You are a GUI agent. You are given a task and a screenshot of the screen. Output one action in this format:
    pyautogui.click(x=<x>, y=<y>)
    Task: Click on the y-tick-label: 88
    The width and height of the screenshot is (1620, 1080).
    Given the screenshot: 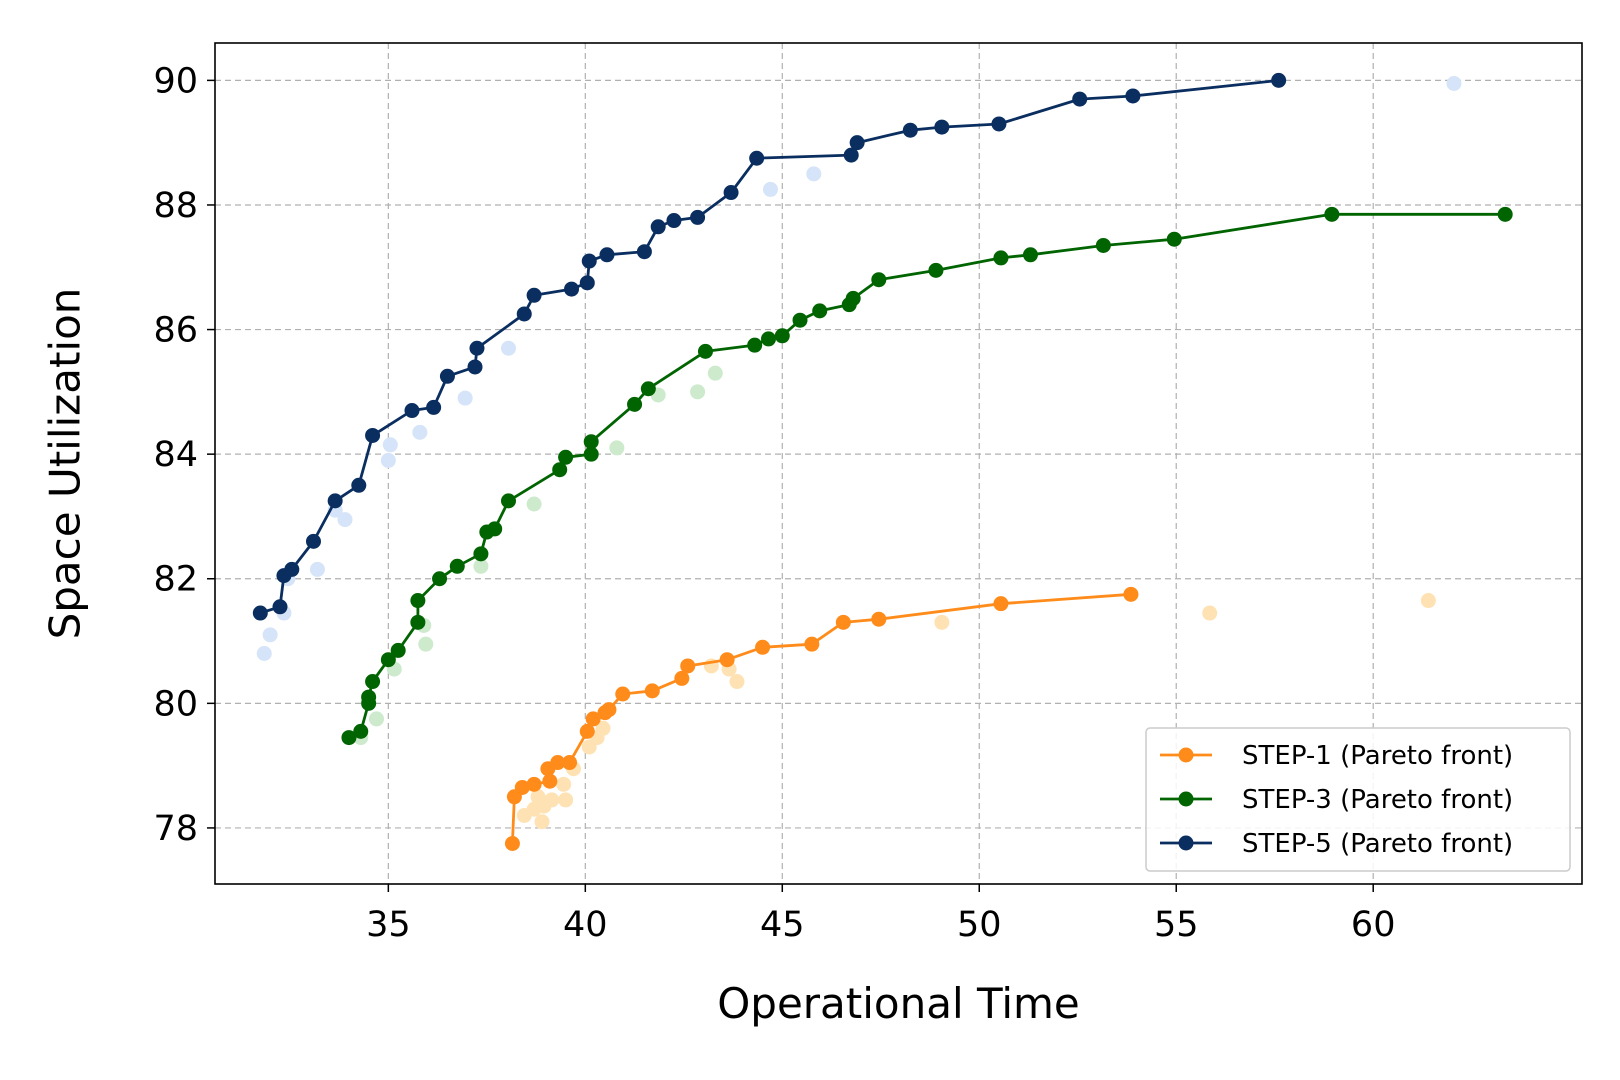 What is the action you would take?
    pyautogui.click(x=175, y=206)
    